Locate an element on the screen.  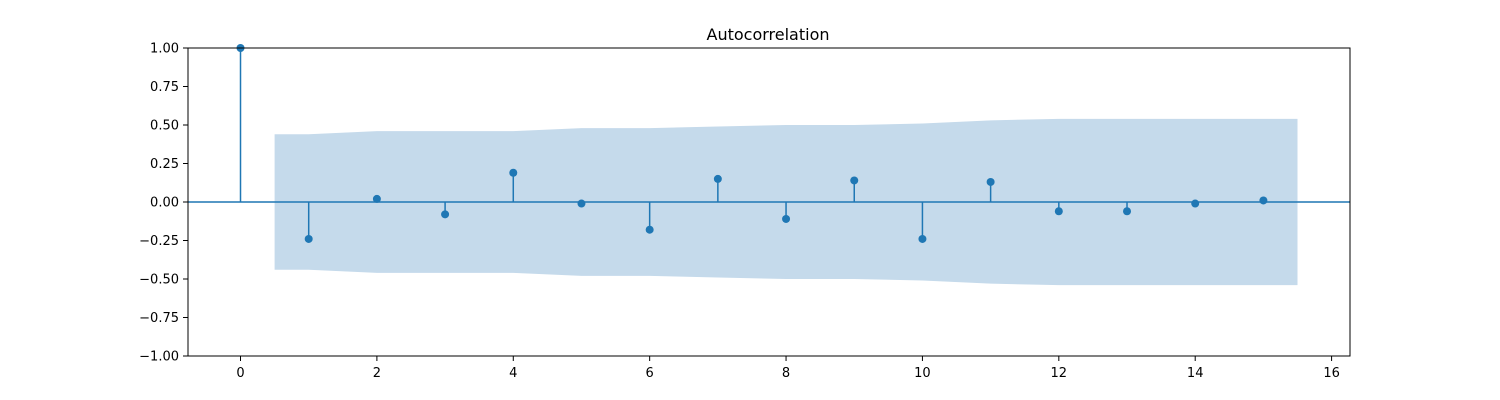
y-tick-label: 1.00 is located at coordinates (164, 49).